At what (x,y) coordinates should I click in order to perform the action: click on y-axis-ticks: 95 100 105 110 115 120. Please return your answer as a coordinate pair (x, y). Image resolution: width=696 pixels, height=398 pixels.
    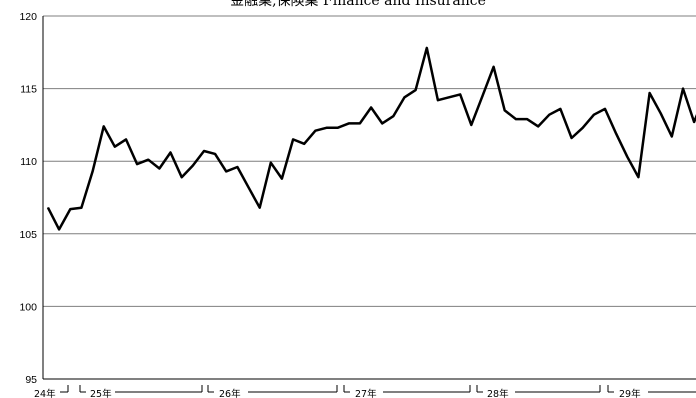
    Looking at the image, I should click on (28, 198).